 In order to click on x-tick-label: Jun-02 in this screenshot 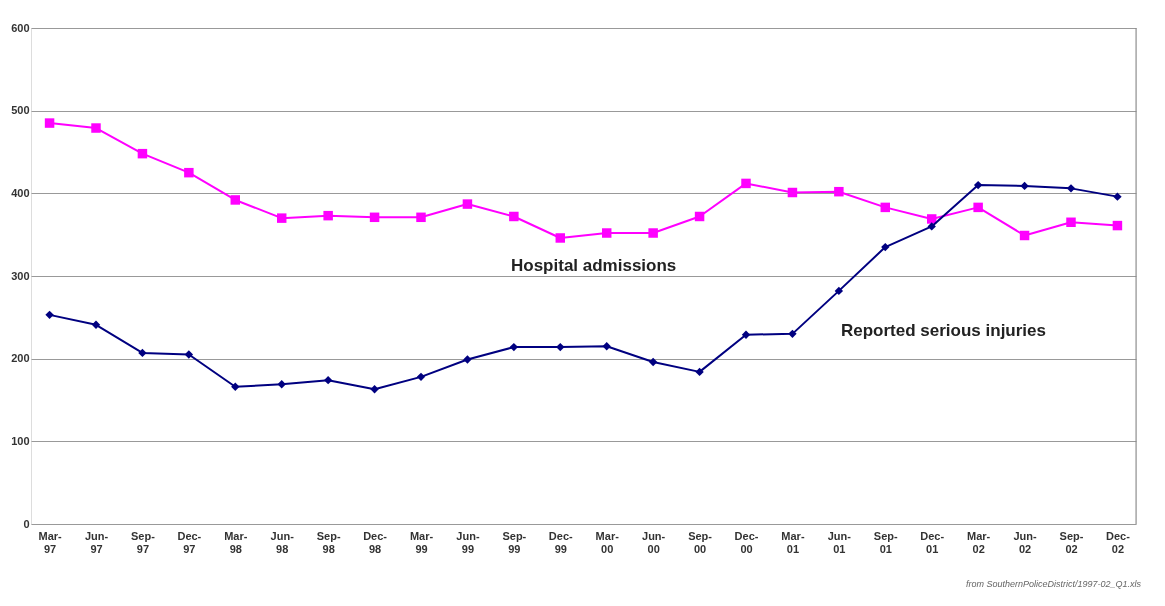, I will do `click(1025, 542)`.